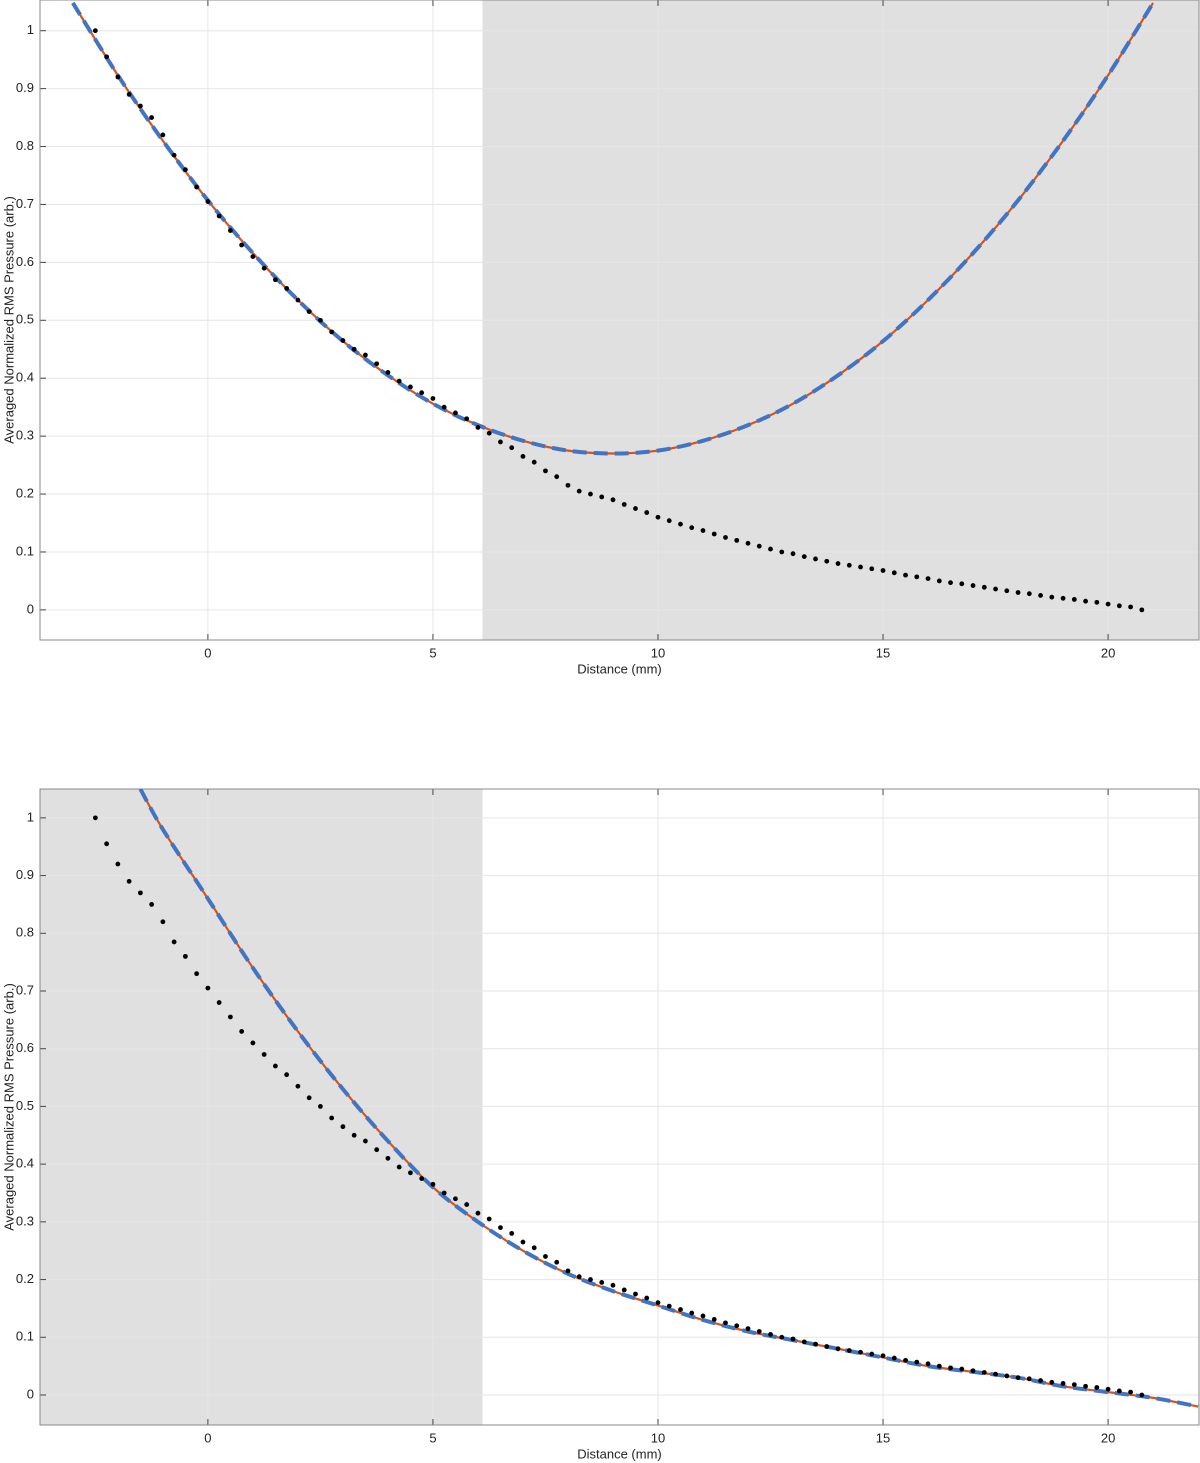  What do you see at coordinates (25, 261) in the screenshot?
I see `y-tick-label: 0.6` at bounding box center [25, 261].